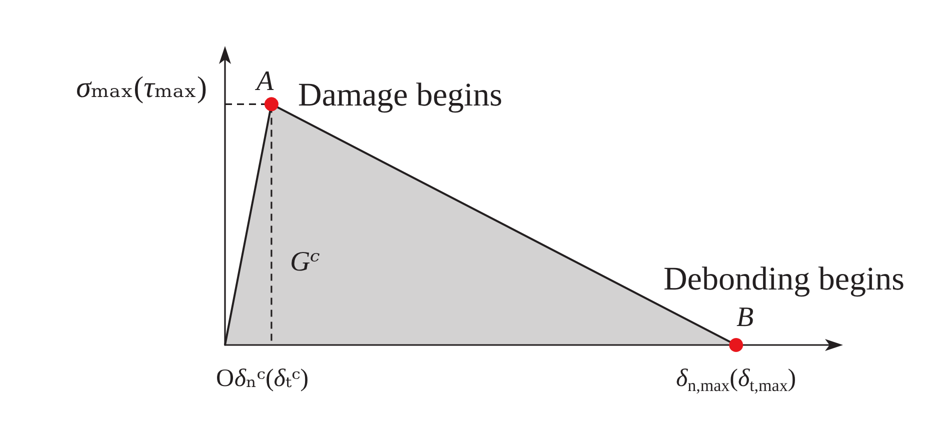  What do you see at coordinates (784, 280) in the screenshot?
I see `annotation: Debonding begins` at bounding box center [784, 280].